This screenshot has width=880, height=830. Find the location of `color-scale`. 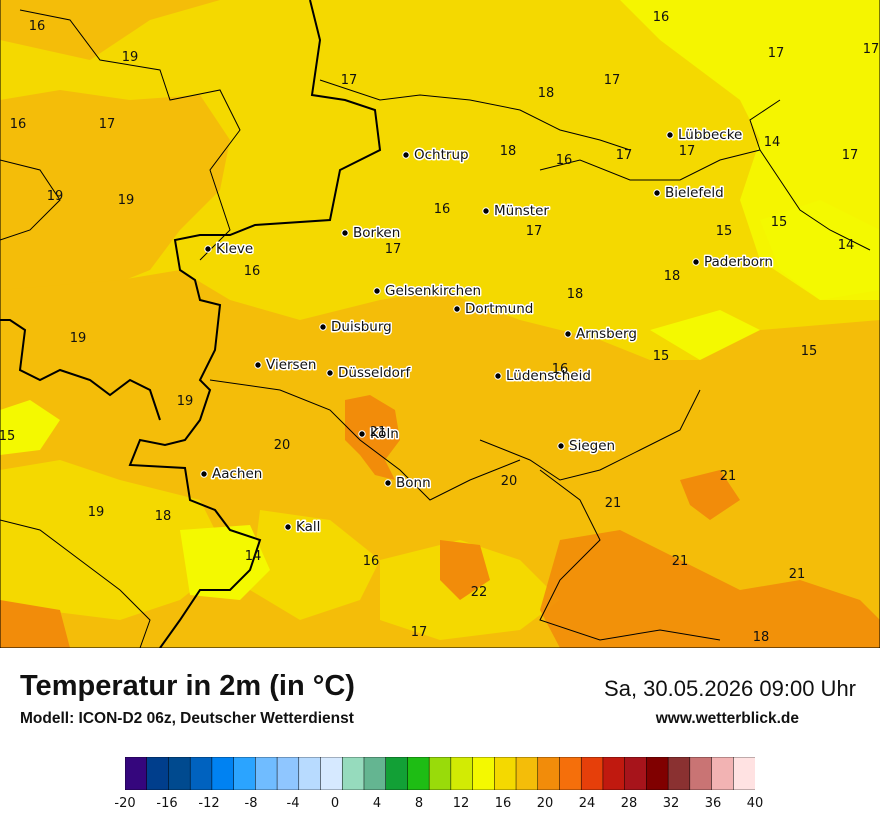

color-scale is located at coordinates (440, 773).